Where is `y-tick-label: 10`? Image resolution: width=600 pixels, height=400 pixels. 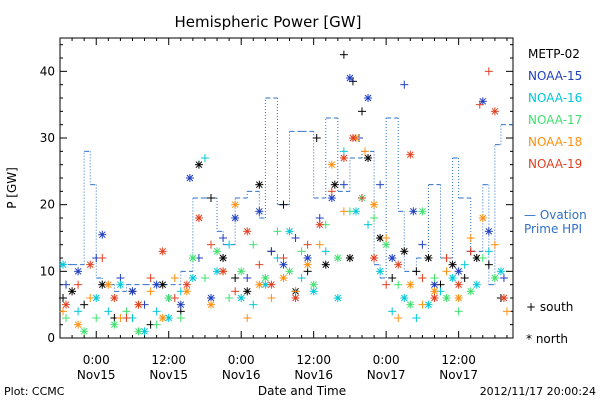
y-tick-label: 10 is located at coordinates (47, 271).